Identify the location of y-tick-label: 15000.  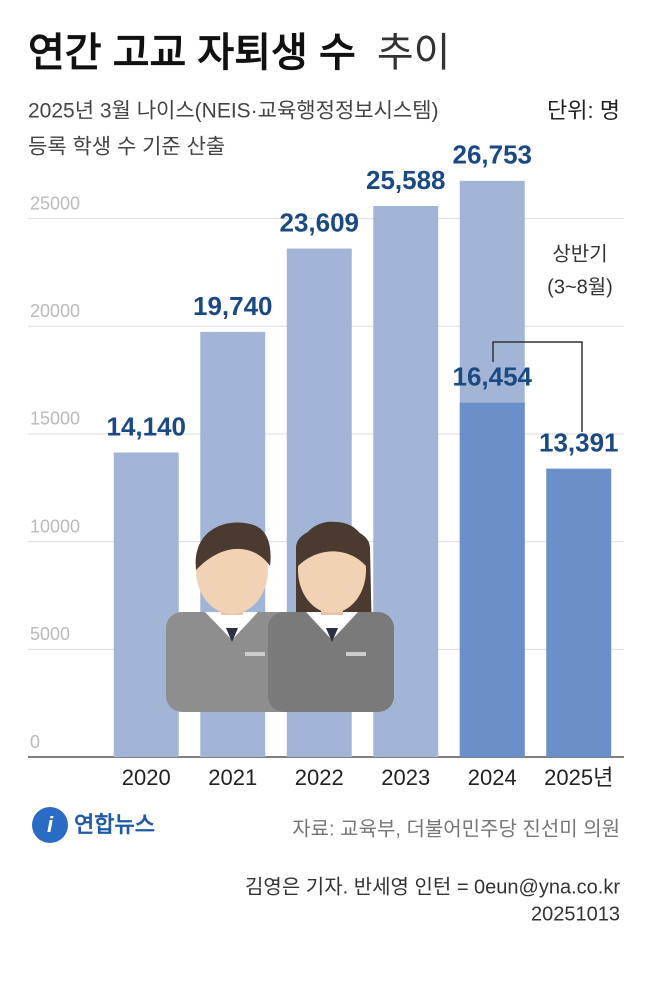
(55, 419).